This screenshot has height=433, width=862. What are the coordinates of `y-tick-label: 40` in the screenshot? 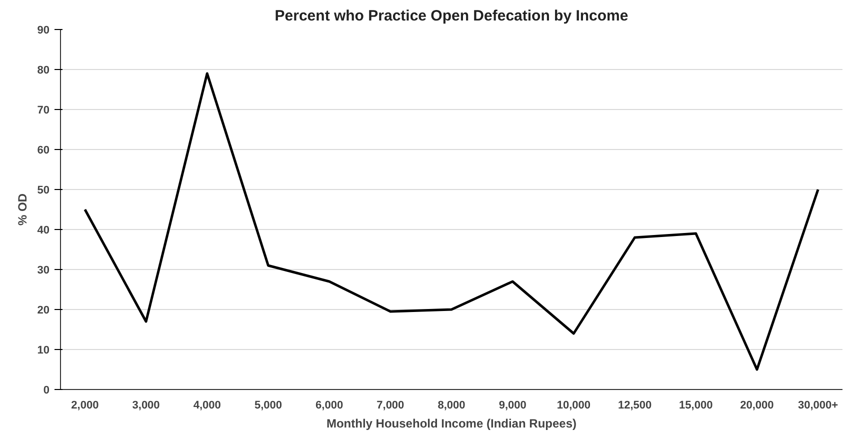 It's located at (43, 230).